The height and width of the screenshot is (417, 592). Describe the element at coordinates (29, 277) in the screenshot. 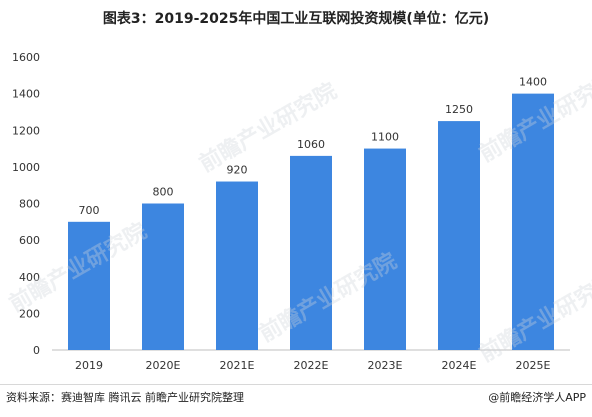

I see `y-tick-label: 400` at that location.